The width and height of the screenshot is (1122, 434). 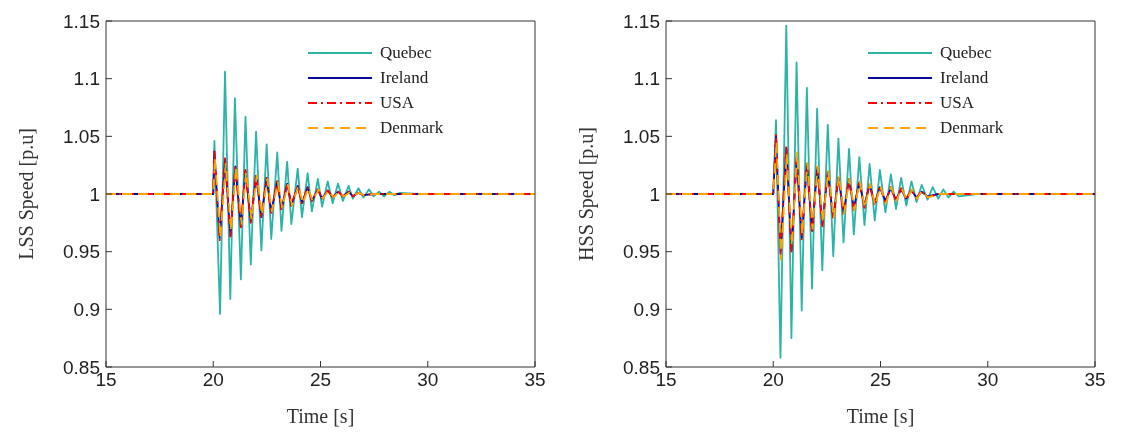 What do you see at coordinates (587, 194) in the screenshot?
I see `y-axis-title: HSS Speed [p.u]` at bounding box center [587, 194].